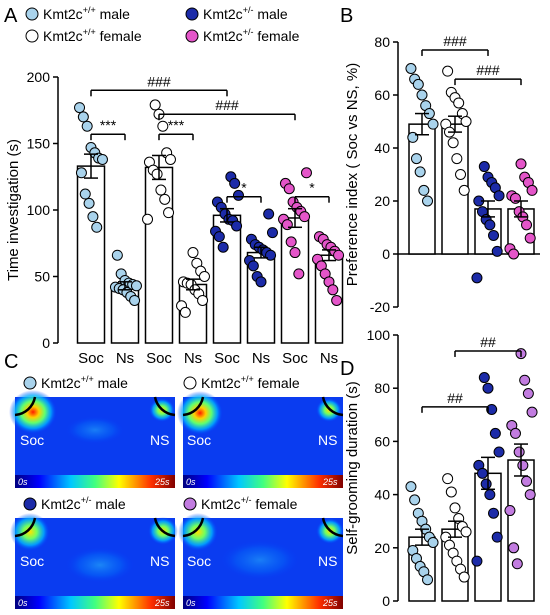 Image resolution: width=550 pixels, height=615 pixels. Describe the element at coordinates (39, 77) in the screenshot. I see `y-tick-label: 200` at that location.